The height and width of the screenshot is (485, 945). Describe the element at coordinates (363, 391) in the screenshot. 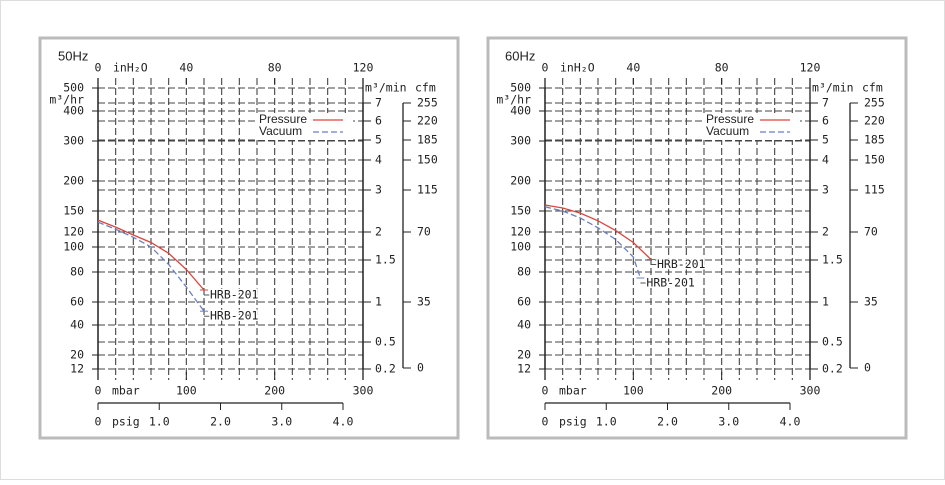

I see `x-tick-label: 300` at that location.